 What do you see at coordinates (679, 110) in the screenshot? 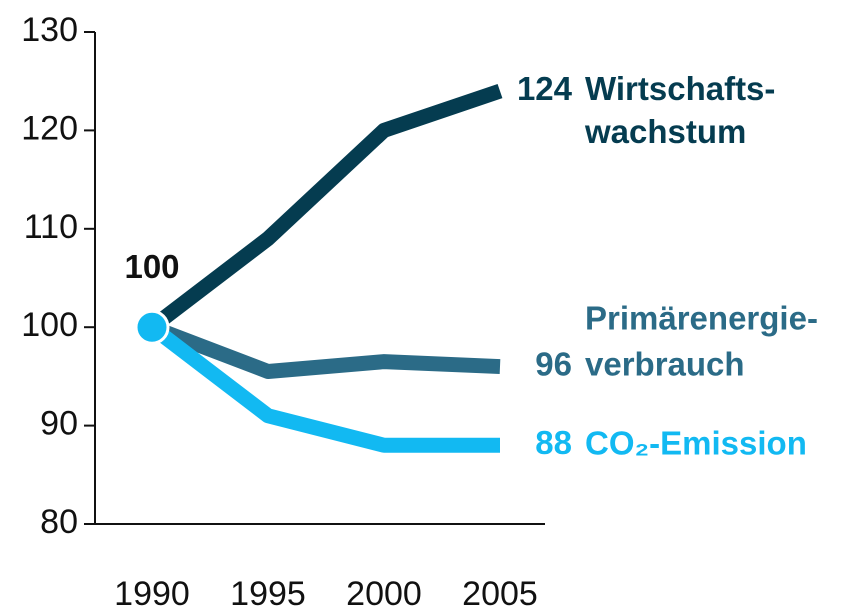
I see `series-label: Wirtschafts-wachstum` at bounding box center [679, 110].